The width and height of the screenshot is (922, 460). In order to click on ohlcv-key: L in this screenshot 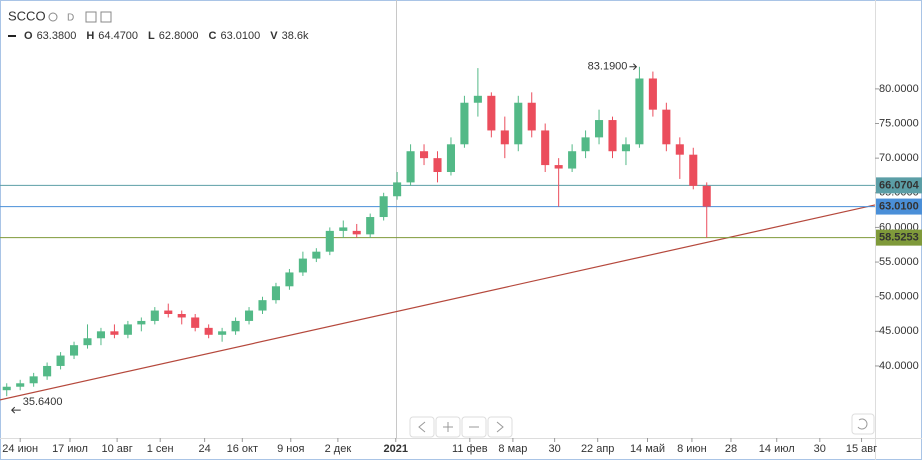, I will do `click(151, 36)`.